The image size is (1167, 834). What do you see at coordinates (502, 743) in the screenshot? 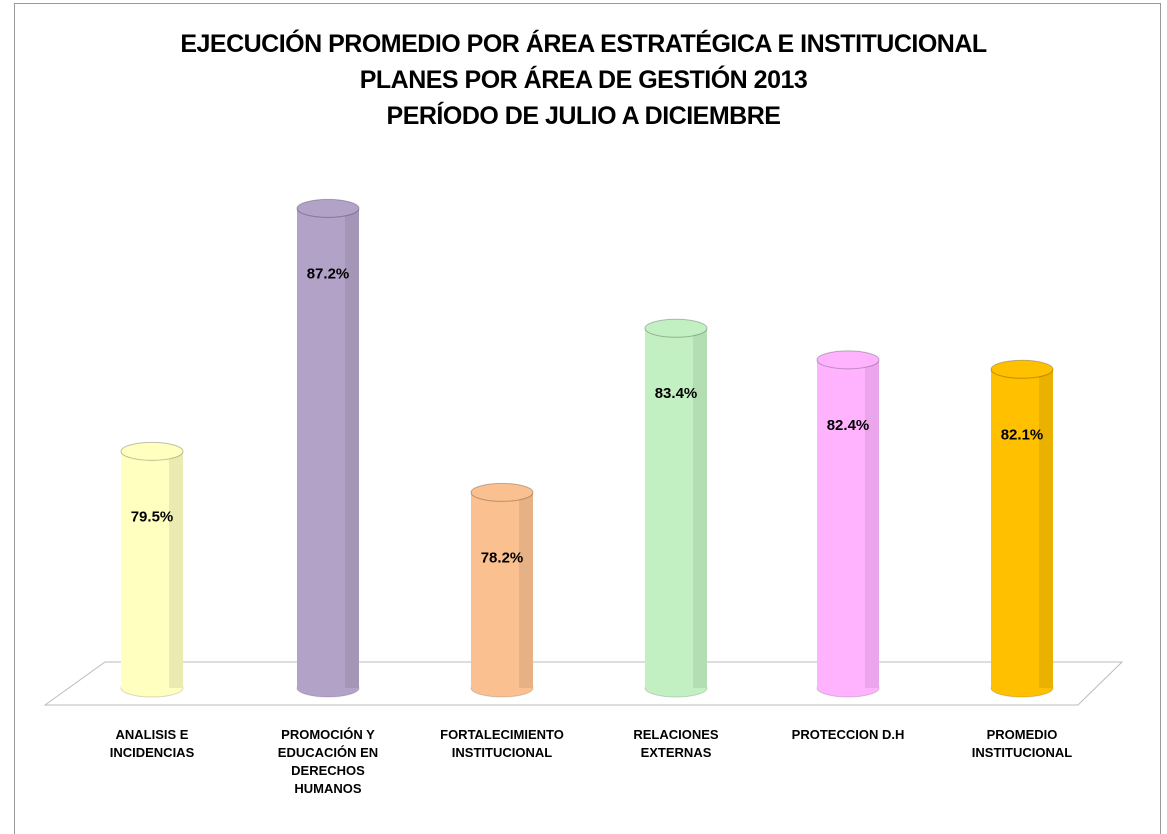
I see `x-tick-label: FORTALECIMIENTO INSTITUCIONAL` at bounding box center [502, 743].